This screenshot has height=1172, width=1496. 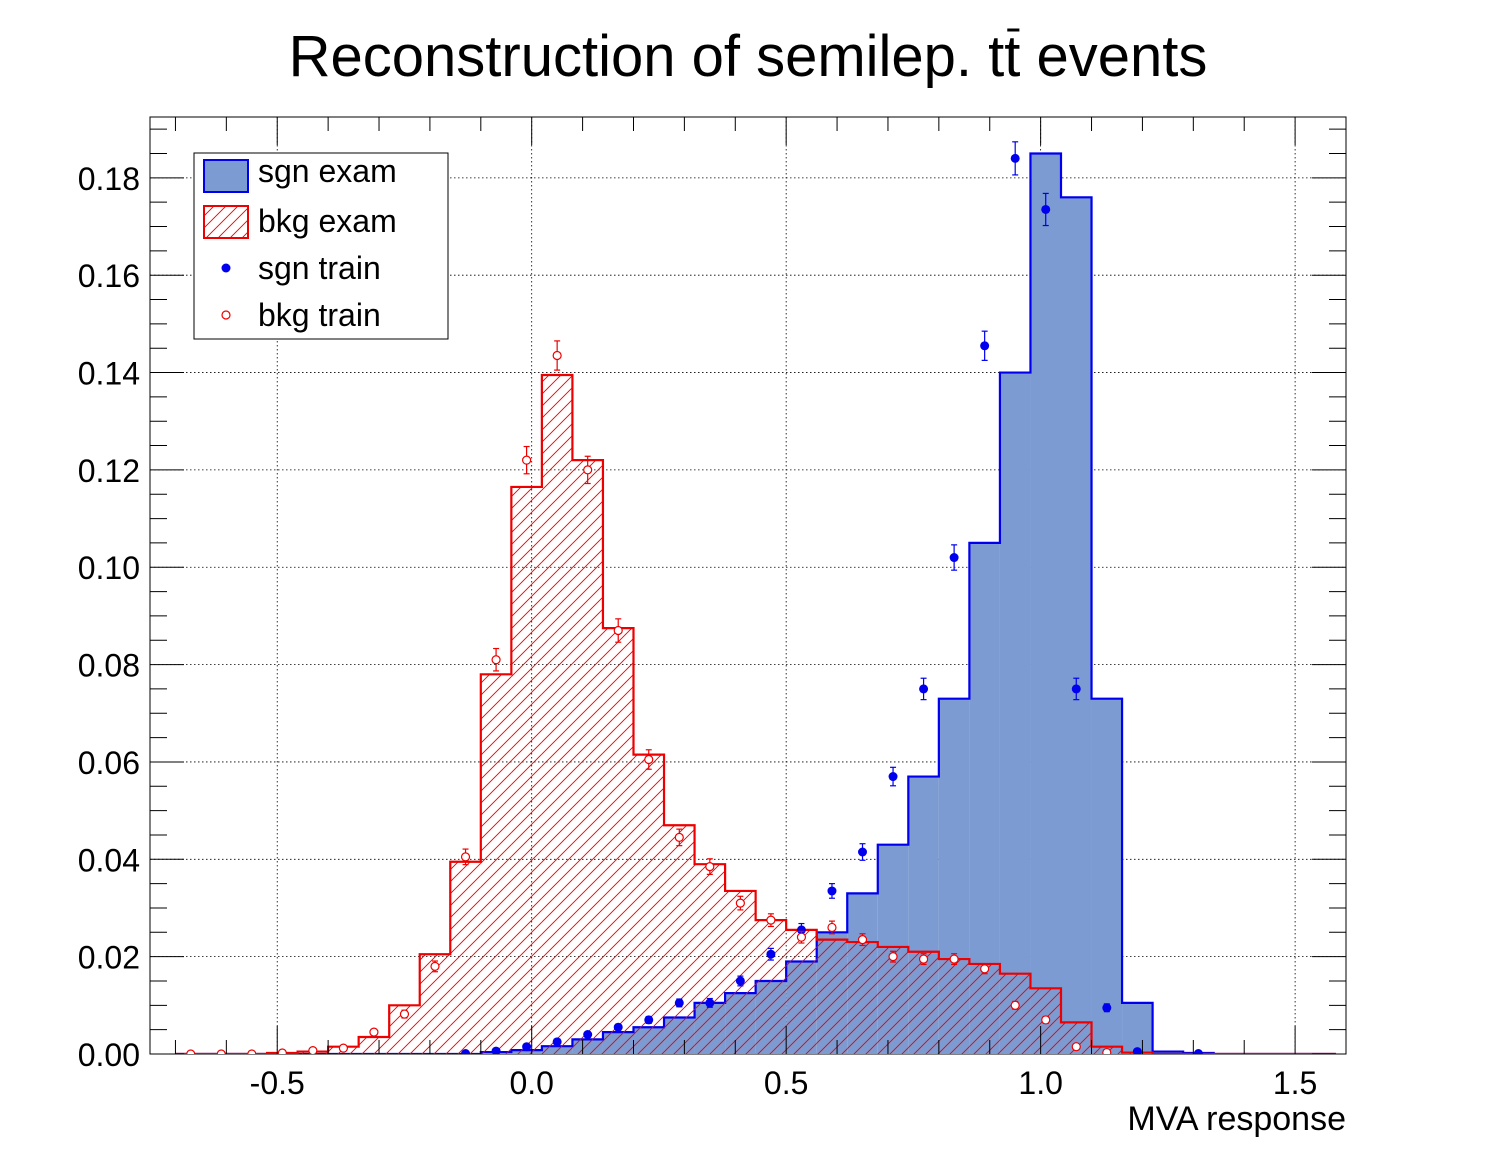 I want to click on x-tick-label: -0.5, so click(x=277, y=1083).